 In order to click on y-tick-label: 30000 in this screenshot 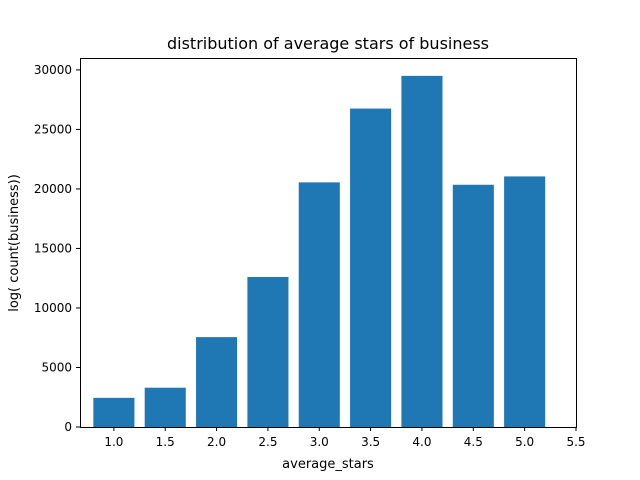, I will do `click(53, 70)`.